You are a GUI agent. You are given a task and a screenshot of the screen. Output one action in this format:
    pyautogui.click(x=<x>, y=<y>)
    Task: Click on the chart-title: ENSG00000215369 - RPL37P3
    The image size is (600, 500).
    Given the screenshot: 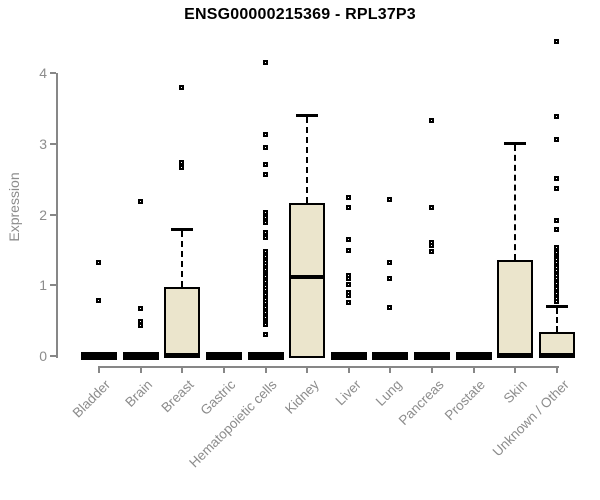 What is the action you would take?
    pyautogui.click(x=300, y=14)
    